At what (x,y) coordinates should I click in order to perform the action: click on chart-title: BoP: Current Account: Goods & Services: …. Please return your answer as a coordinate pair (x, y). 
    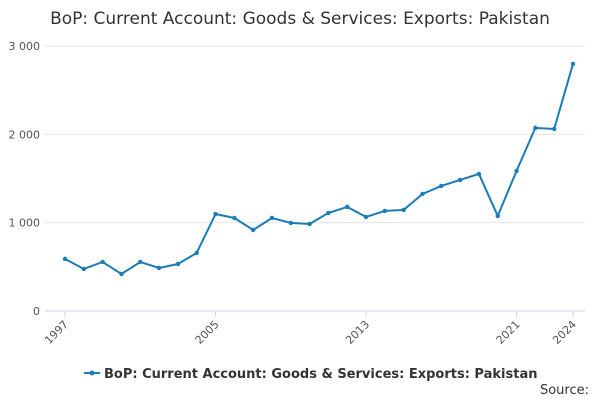
    Looking at the image, I should click on (300, 19).